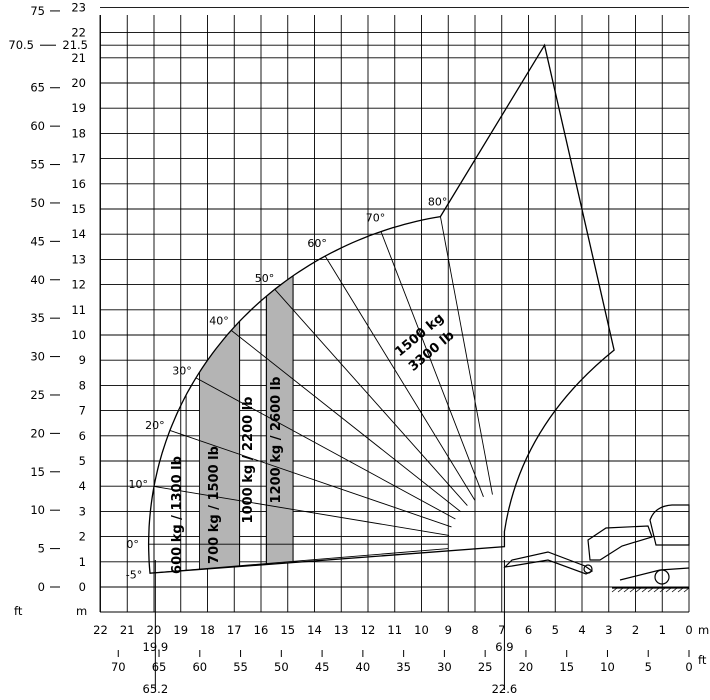 Image resolution: width=710 pixels, height=700 pixels. Describe the element at coordinates (444, 667) in the screenshot. I see `x-tick-ft: 30` at that location.